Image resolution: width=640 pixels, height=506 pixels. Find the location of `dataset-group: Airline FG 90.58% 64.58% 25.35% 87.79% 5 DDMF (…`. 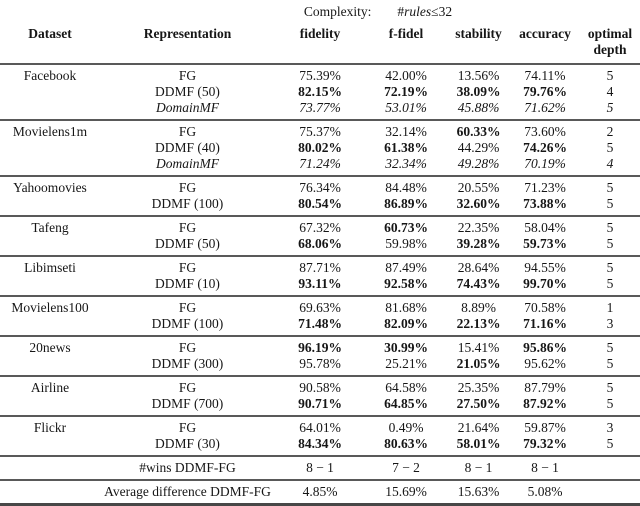

dataset-group: Airline FG 90.58% 64.58% 25.35% 87.79% 5 DDMF (… is located at coordinates (320, 396).